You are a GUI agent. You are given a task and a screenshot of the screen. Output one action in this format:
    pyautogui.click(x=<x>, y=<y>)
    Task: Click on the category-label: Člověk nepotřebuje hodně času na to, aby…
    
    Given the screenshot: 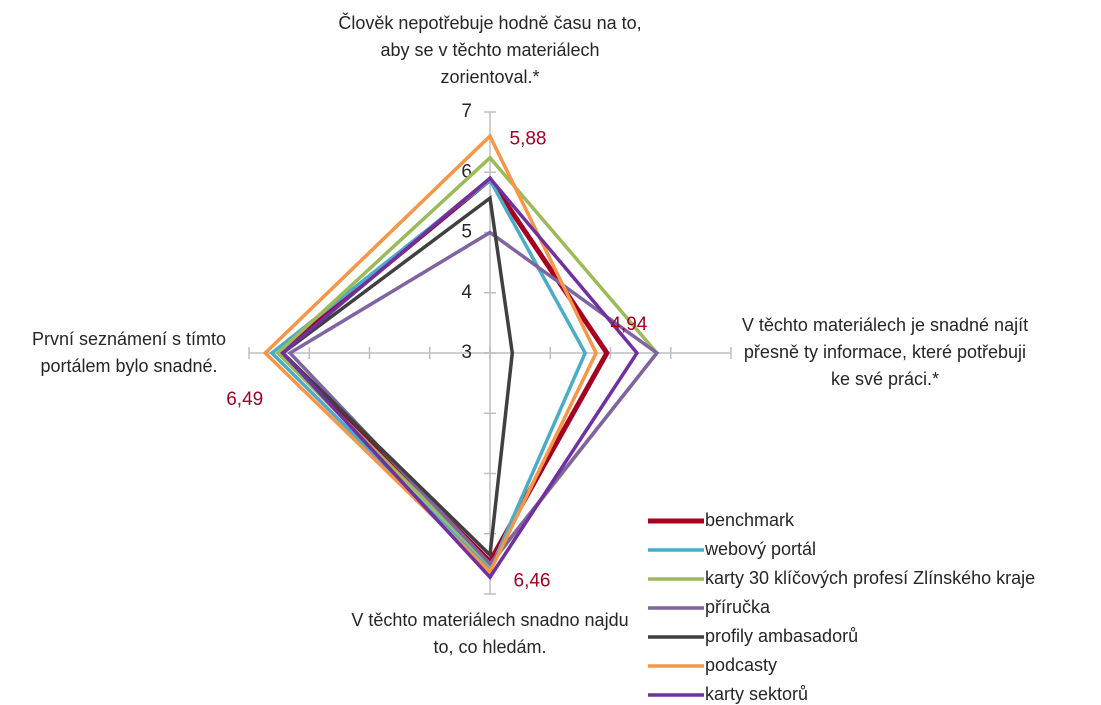 What is the action you would take?
    pyautogui.click(x=490, y=50)
    